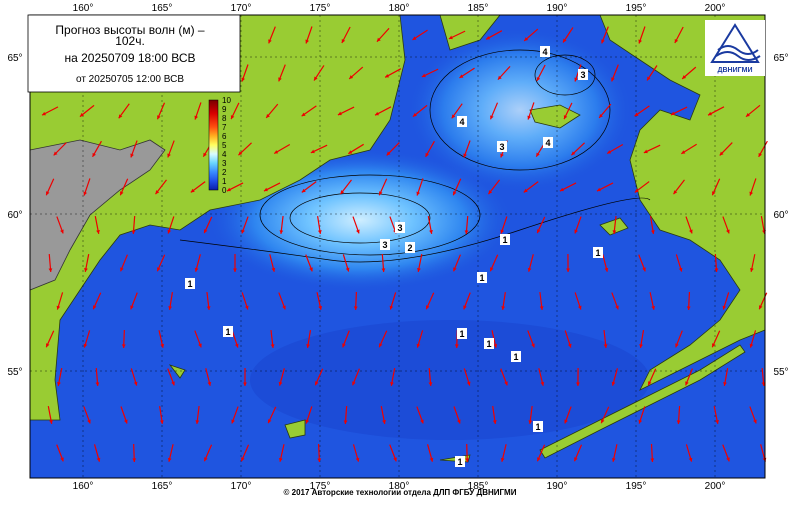 The width and height of the screenshot is (800, 506). Describe the element at coordinates (224, 127) in the screenshot. I see `colorbar-label: 7` at that location.